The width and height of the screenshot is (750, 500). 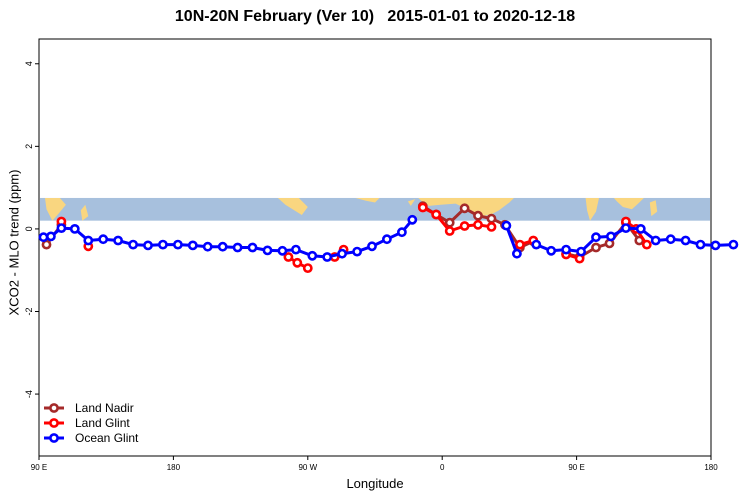 I want to click on x-axis-label: Longitude, so click(x=375, y=483).